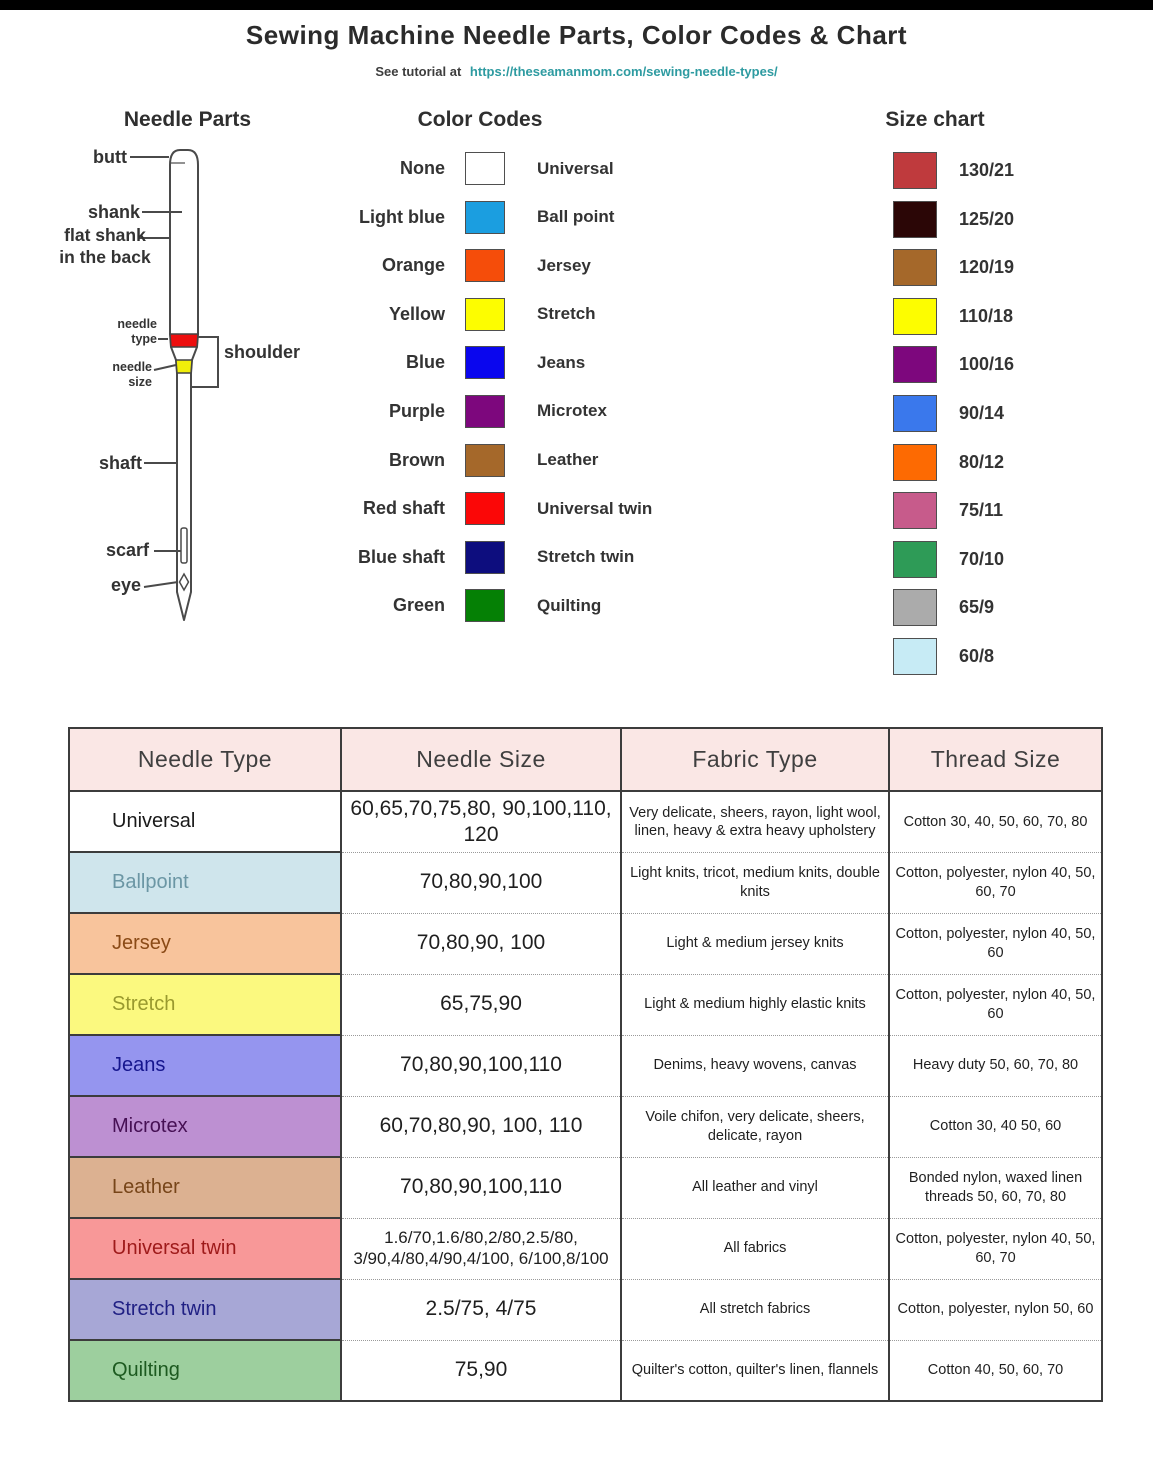  Describe the element at coordinates (413, 265) in the screenshot. I see `color-name-label: Orange` at that location.